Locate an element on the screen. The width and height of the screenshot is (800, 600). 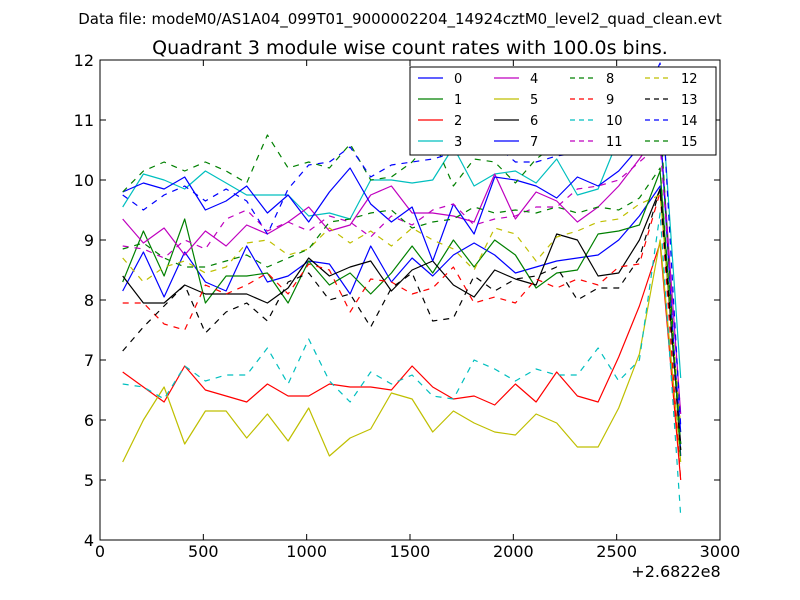
y-tick-label: 7 is located at coordinates (89, 360).